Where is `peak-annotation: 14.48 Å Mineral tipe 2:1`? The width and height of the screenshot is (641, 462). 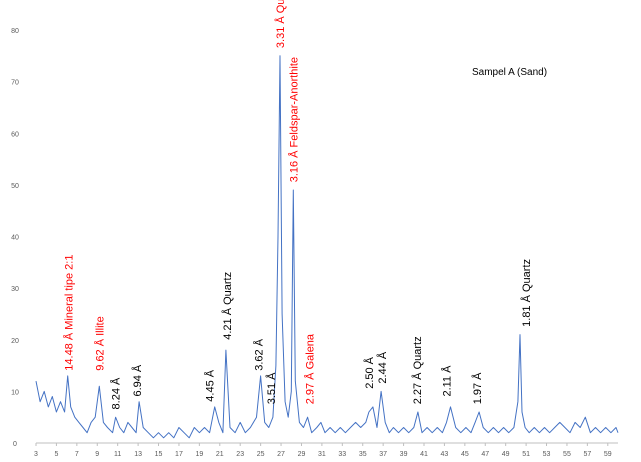 peak-annotation: 14.48 Å Mineral tipe 2:1 is located at coordinates (69, 313).